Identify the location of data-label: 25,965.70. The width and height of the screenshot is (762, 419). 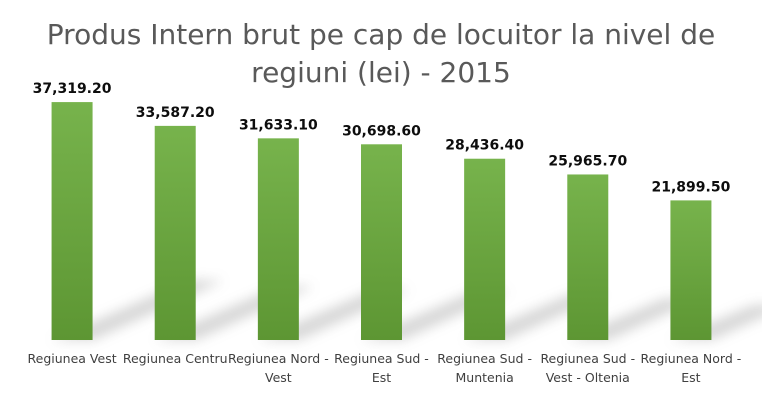
(587, 161).